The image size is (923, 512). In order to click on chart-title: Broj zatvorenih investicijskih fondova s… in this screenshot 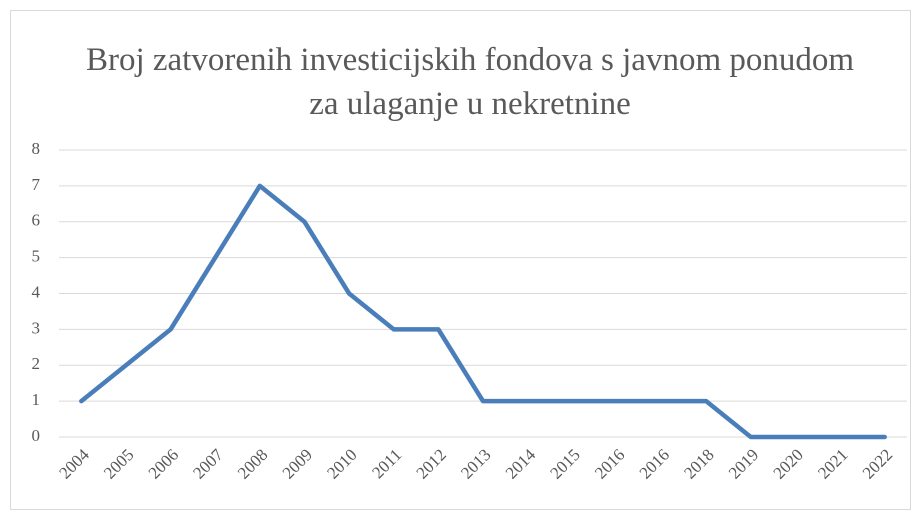, I will do `click(470, 82)`.